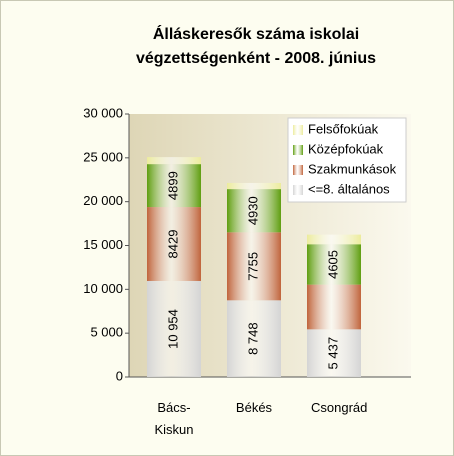 This screenshot has width=454, height=456. I want to click on data-label: 10 954, so click(172, 329).